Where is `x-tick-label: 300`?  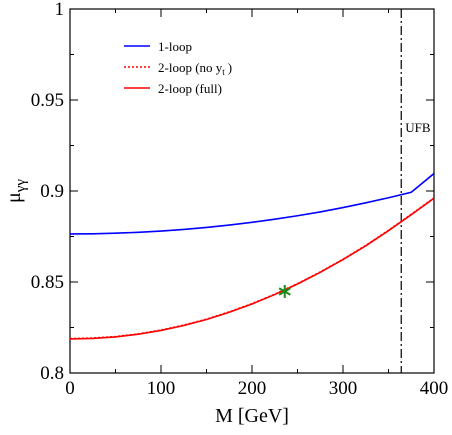
x-tick-label: 300 is located at coordinates (343, 388).